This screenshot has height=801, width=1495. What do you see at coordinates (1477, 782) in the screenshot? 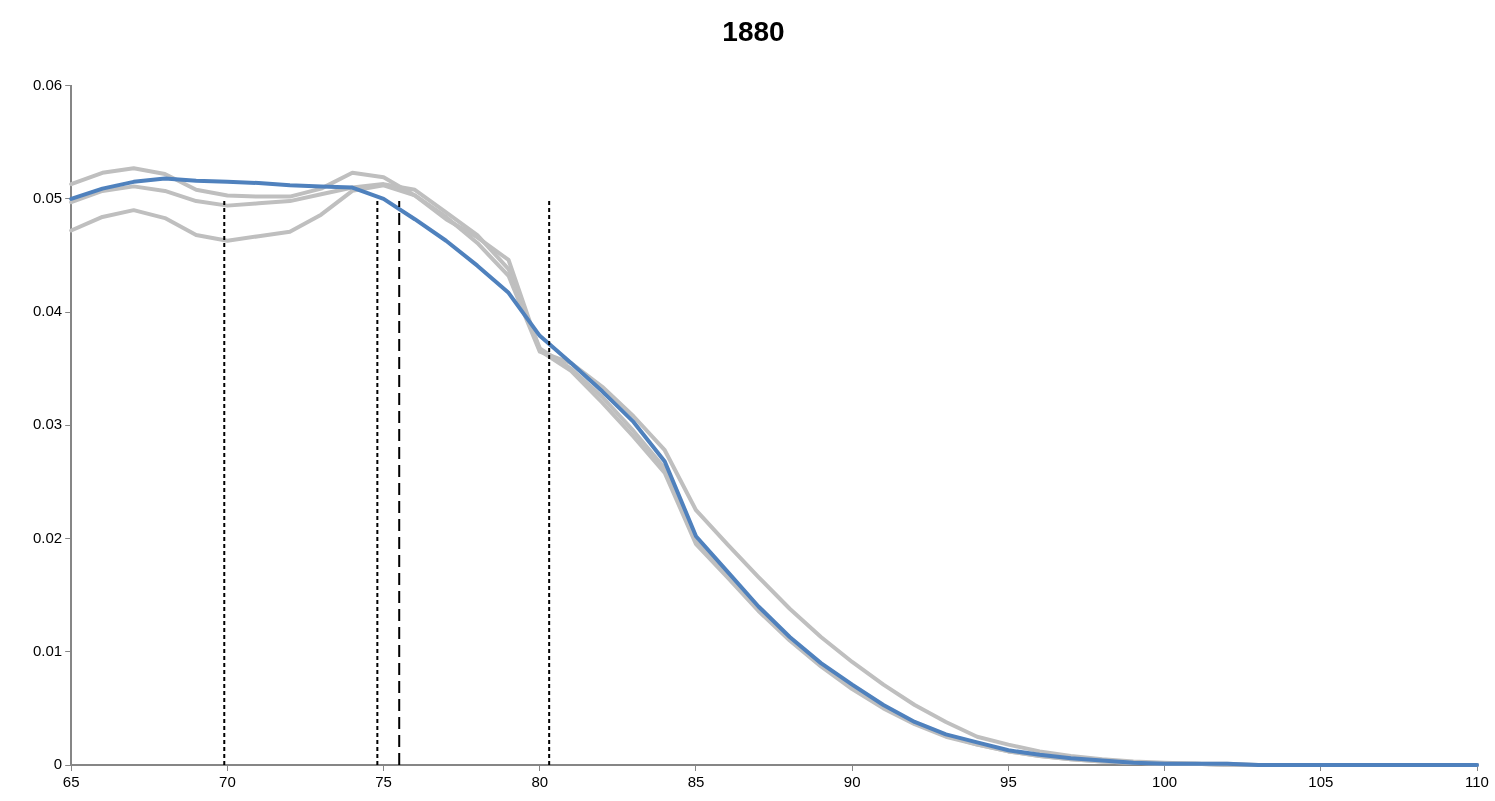
I see `x-tick-label: 110` at bounding box center [1477, 782].